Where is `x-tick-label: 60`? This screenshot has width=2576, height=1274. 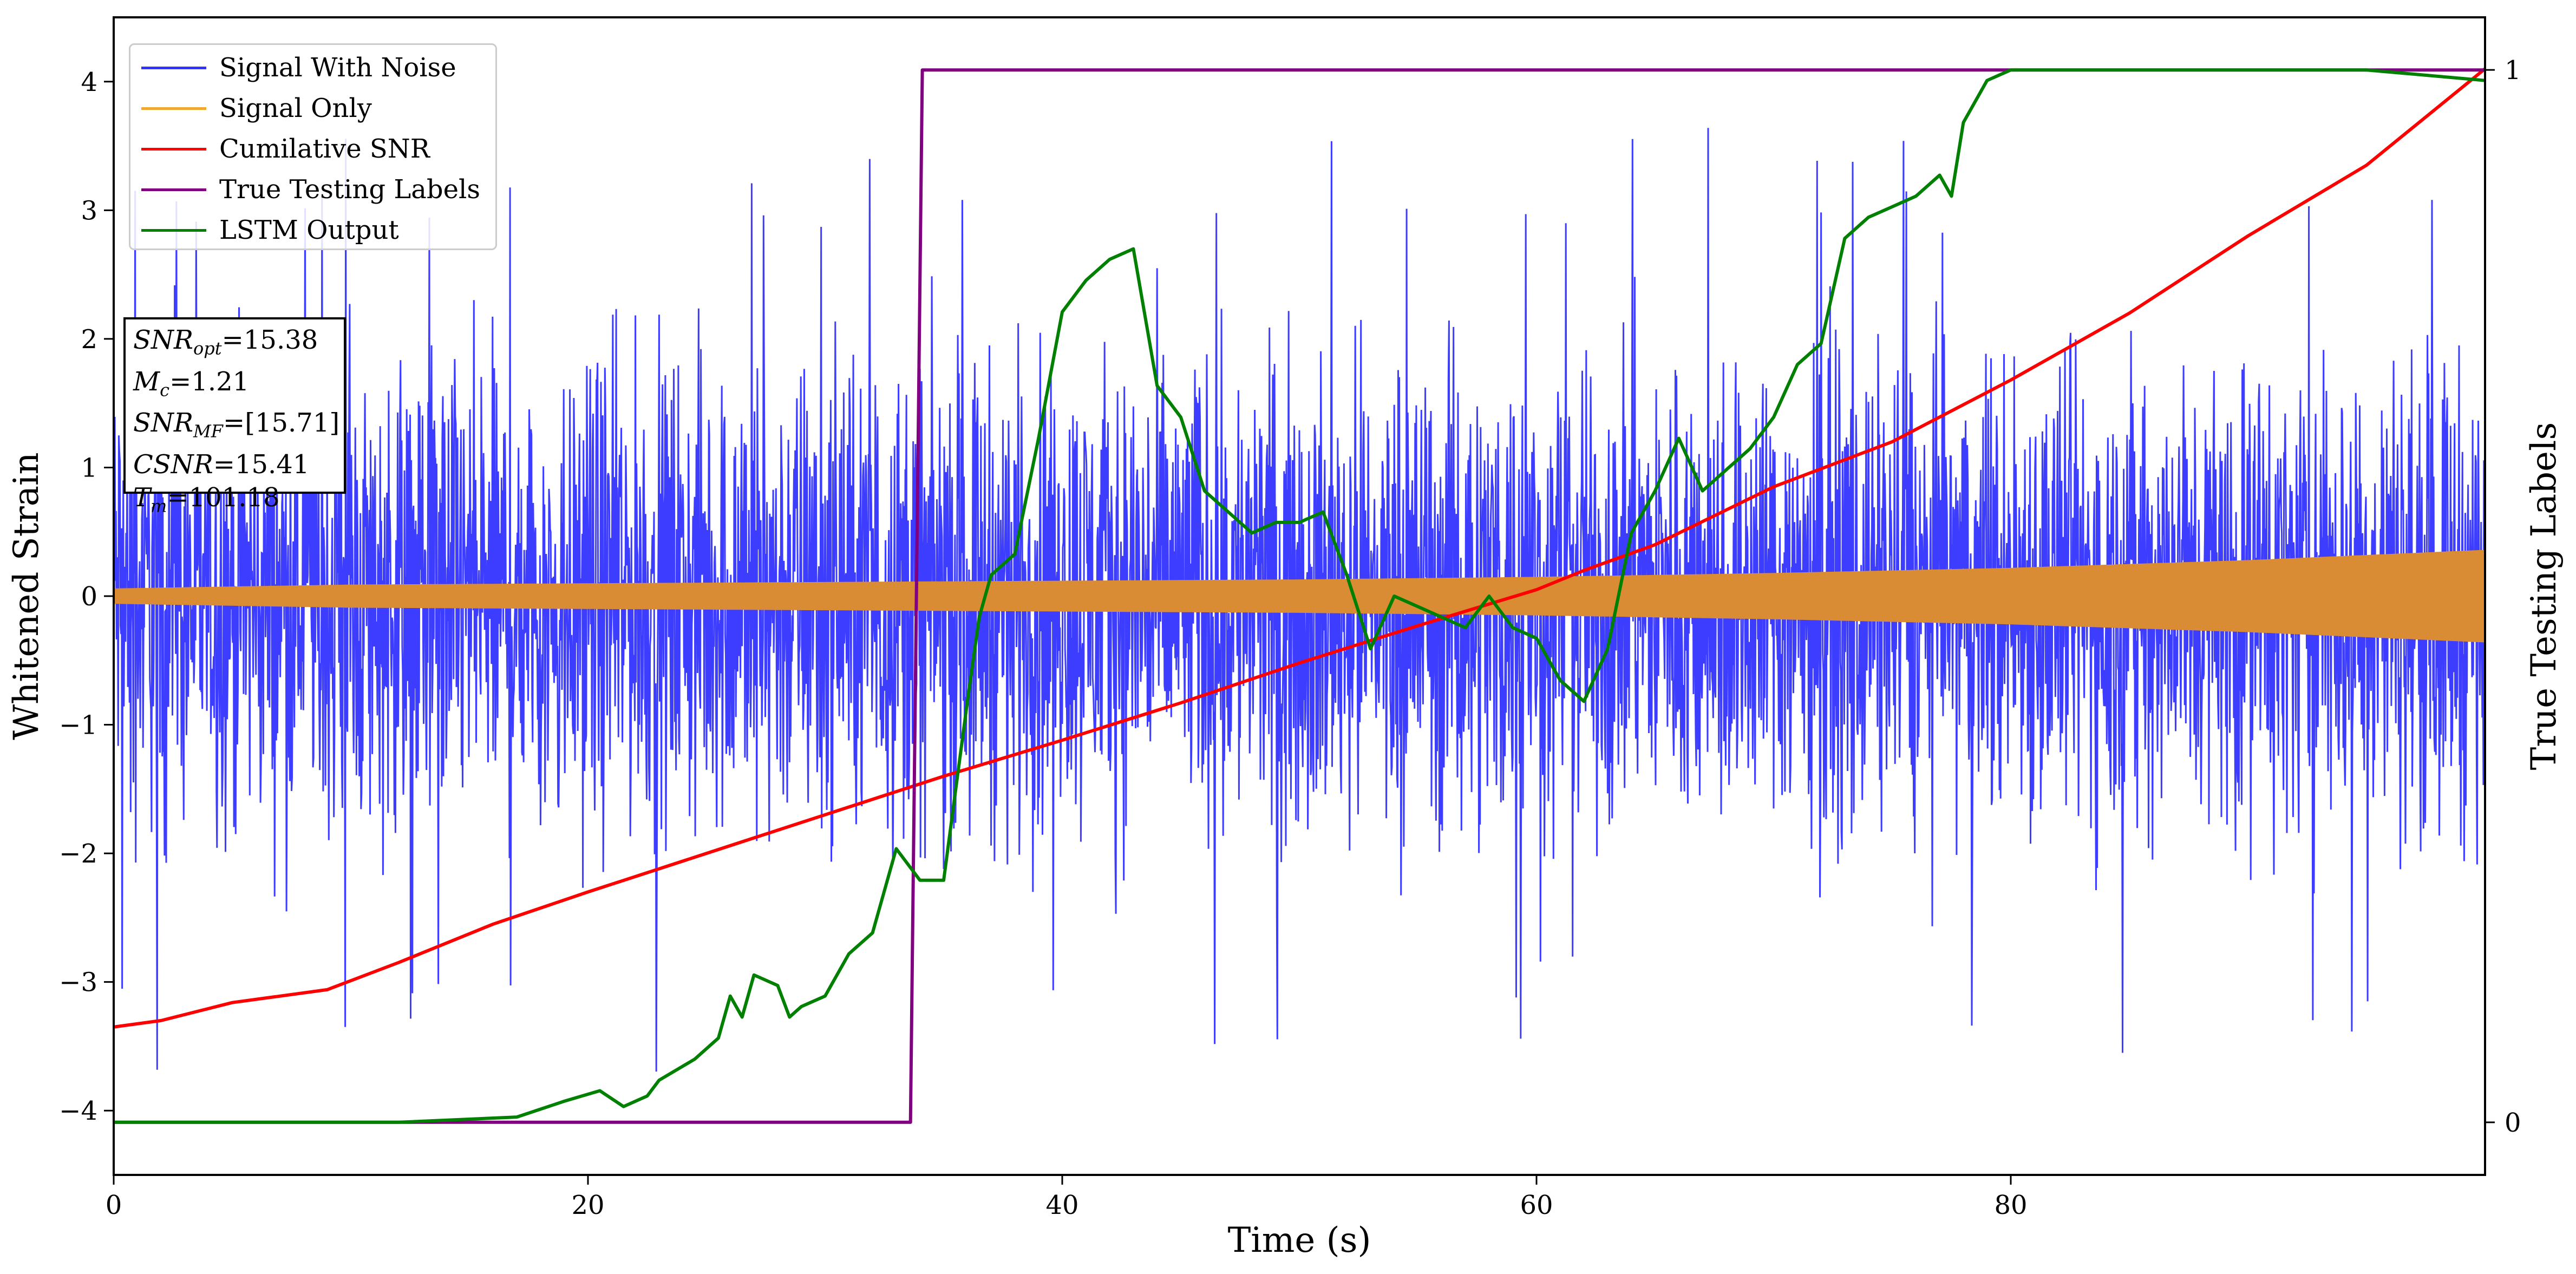 x-tick-label: 60 is located at coordinates (1536, 1205).